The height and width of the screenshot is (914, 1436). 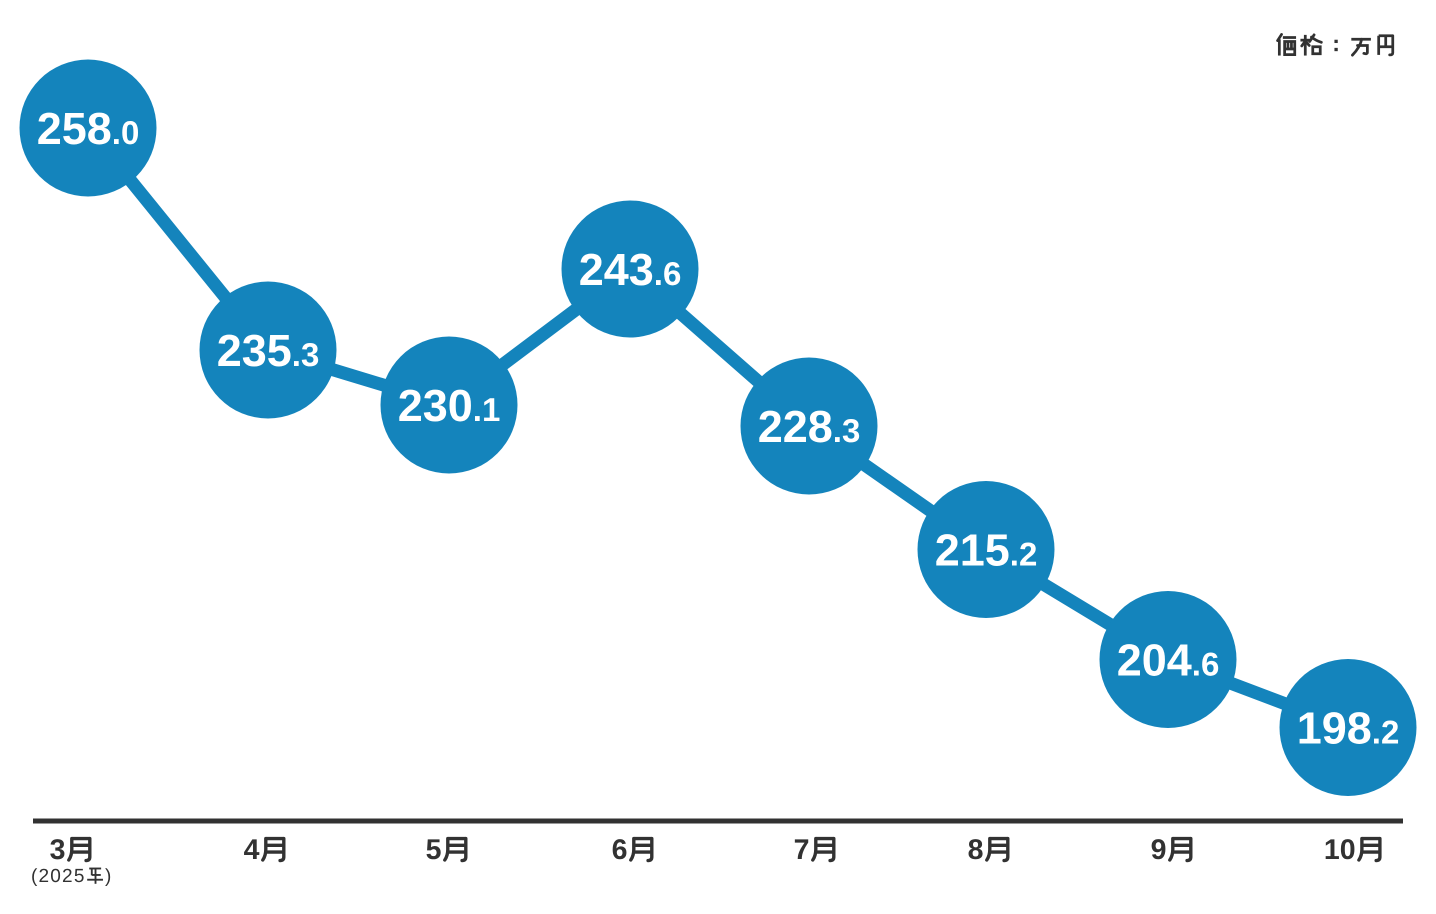 What do you see at coordinates (620, 850) in the screenshot?
I see `svg-text: 6` at bounding box center [620, 850].